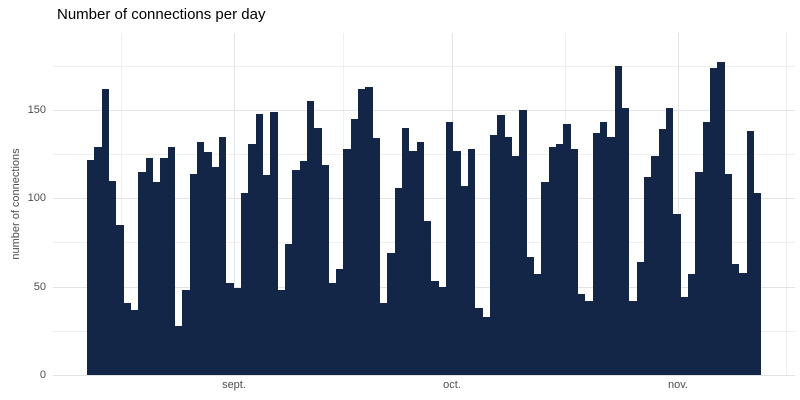 The height and width of the screenshot is (400, 800). What do you see at coordinates (678, 385) in the screenshot?
I see `x-axis-tick-label: nov.` at bounding box center [678, 385].